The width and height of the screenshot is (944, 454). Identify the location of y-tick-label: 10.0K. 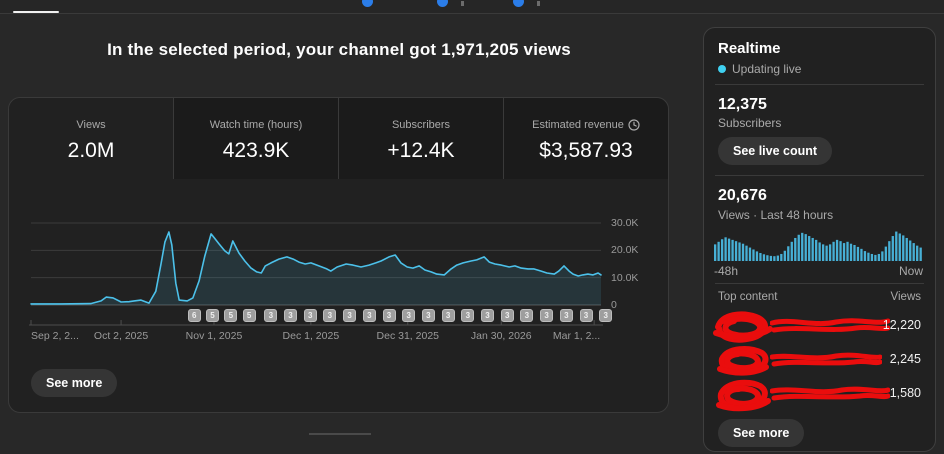
(625, 277).